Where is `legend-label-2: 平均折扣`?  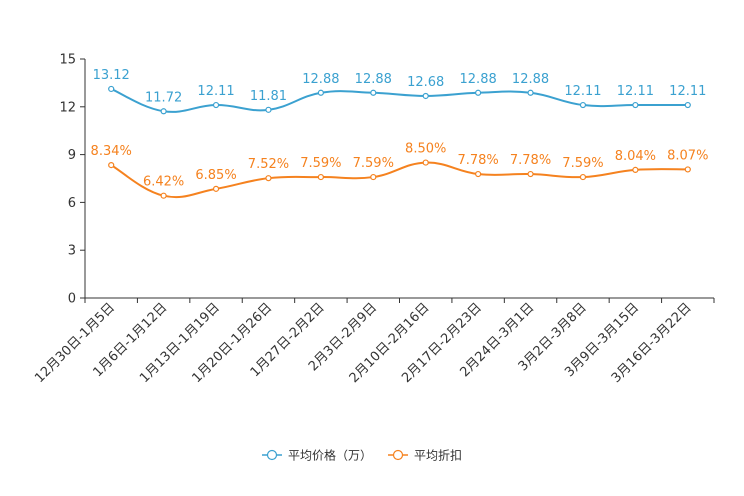 legend-label-2: 平均折扣 is located at coordinates (438, 455).